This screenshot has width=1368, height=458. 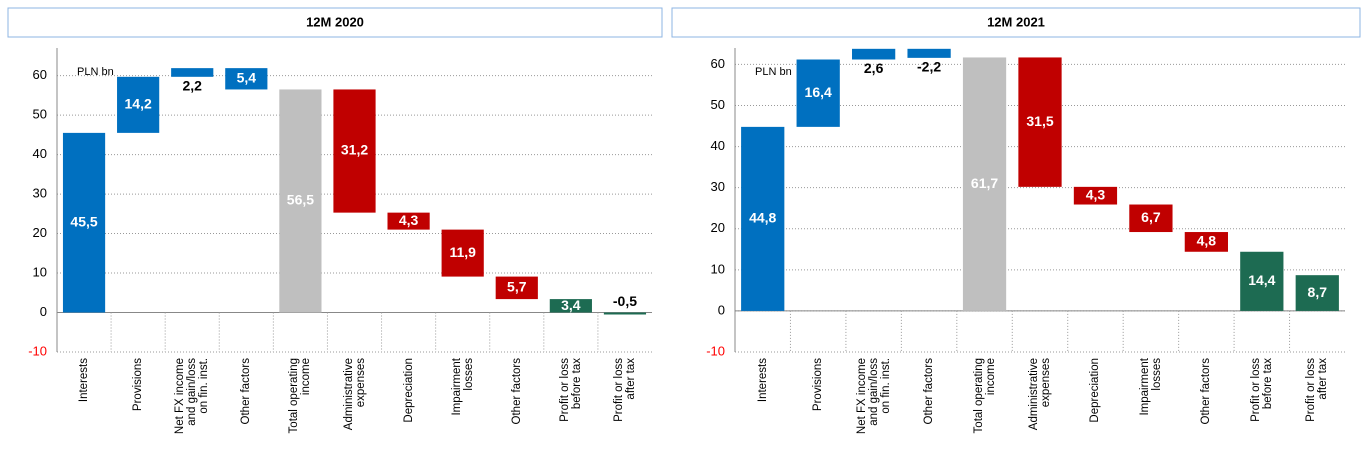 I want to click on value-label: 56,5, so click(x=300, y=200).